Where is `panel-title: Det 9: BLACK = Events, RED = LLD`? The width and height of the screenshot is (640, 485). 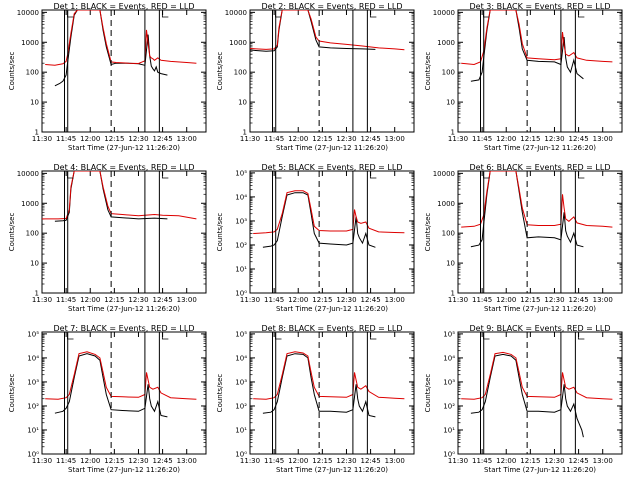
panel-title: Det 9: BLACK = Events, RED = LLD is located at coordinates (540, 328).